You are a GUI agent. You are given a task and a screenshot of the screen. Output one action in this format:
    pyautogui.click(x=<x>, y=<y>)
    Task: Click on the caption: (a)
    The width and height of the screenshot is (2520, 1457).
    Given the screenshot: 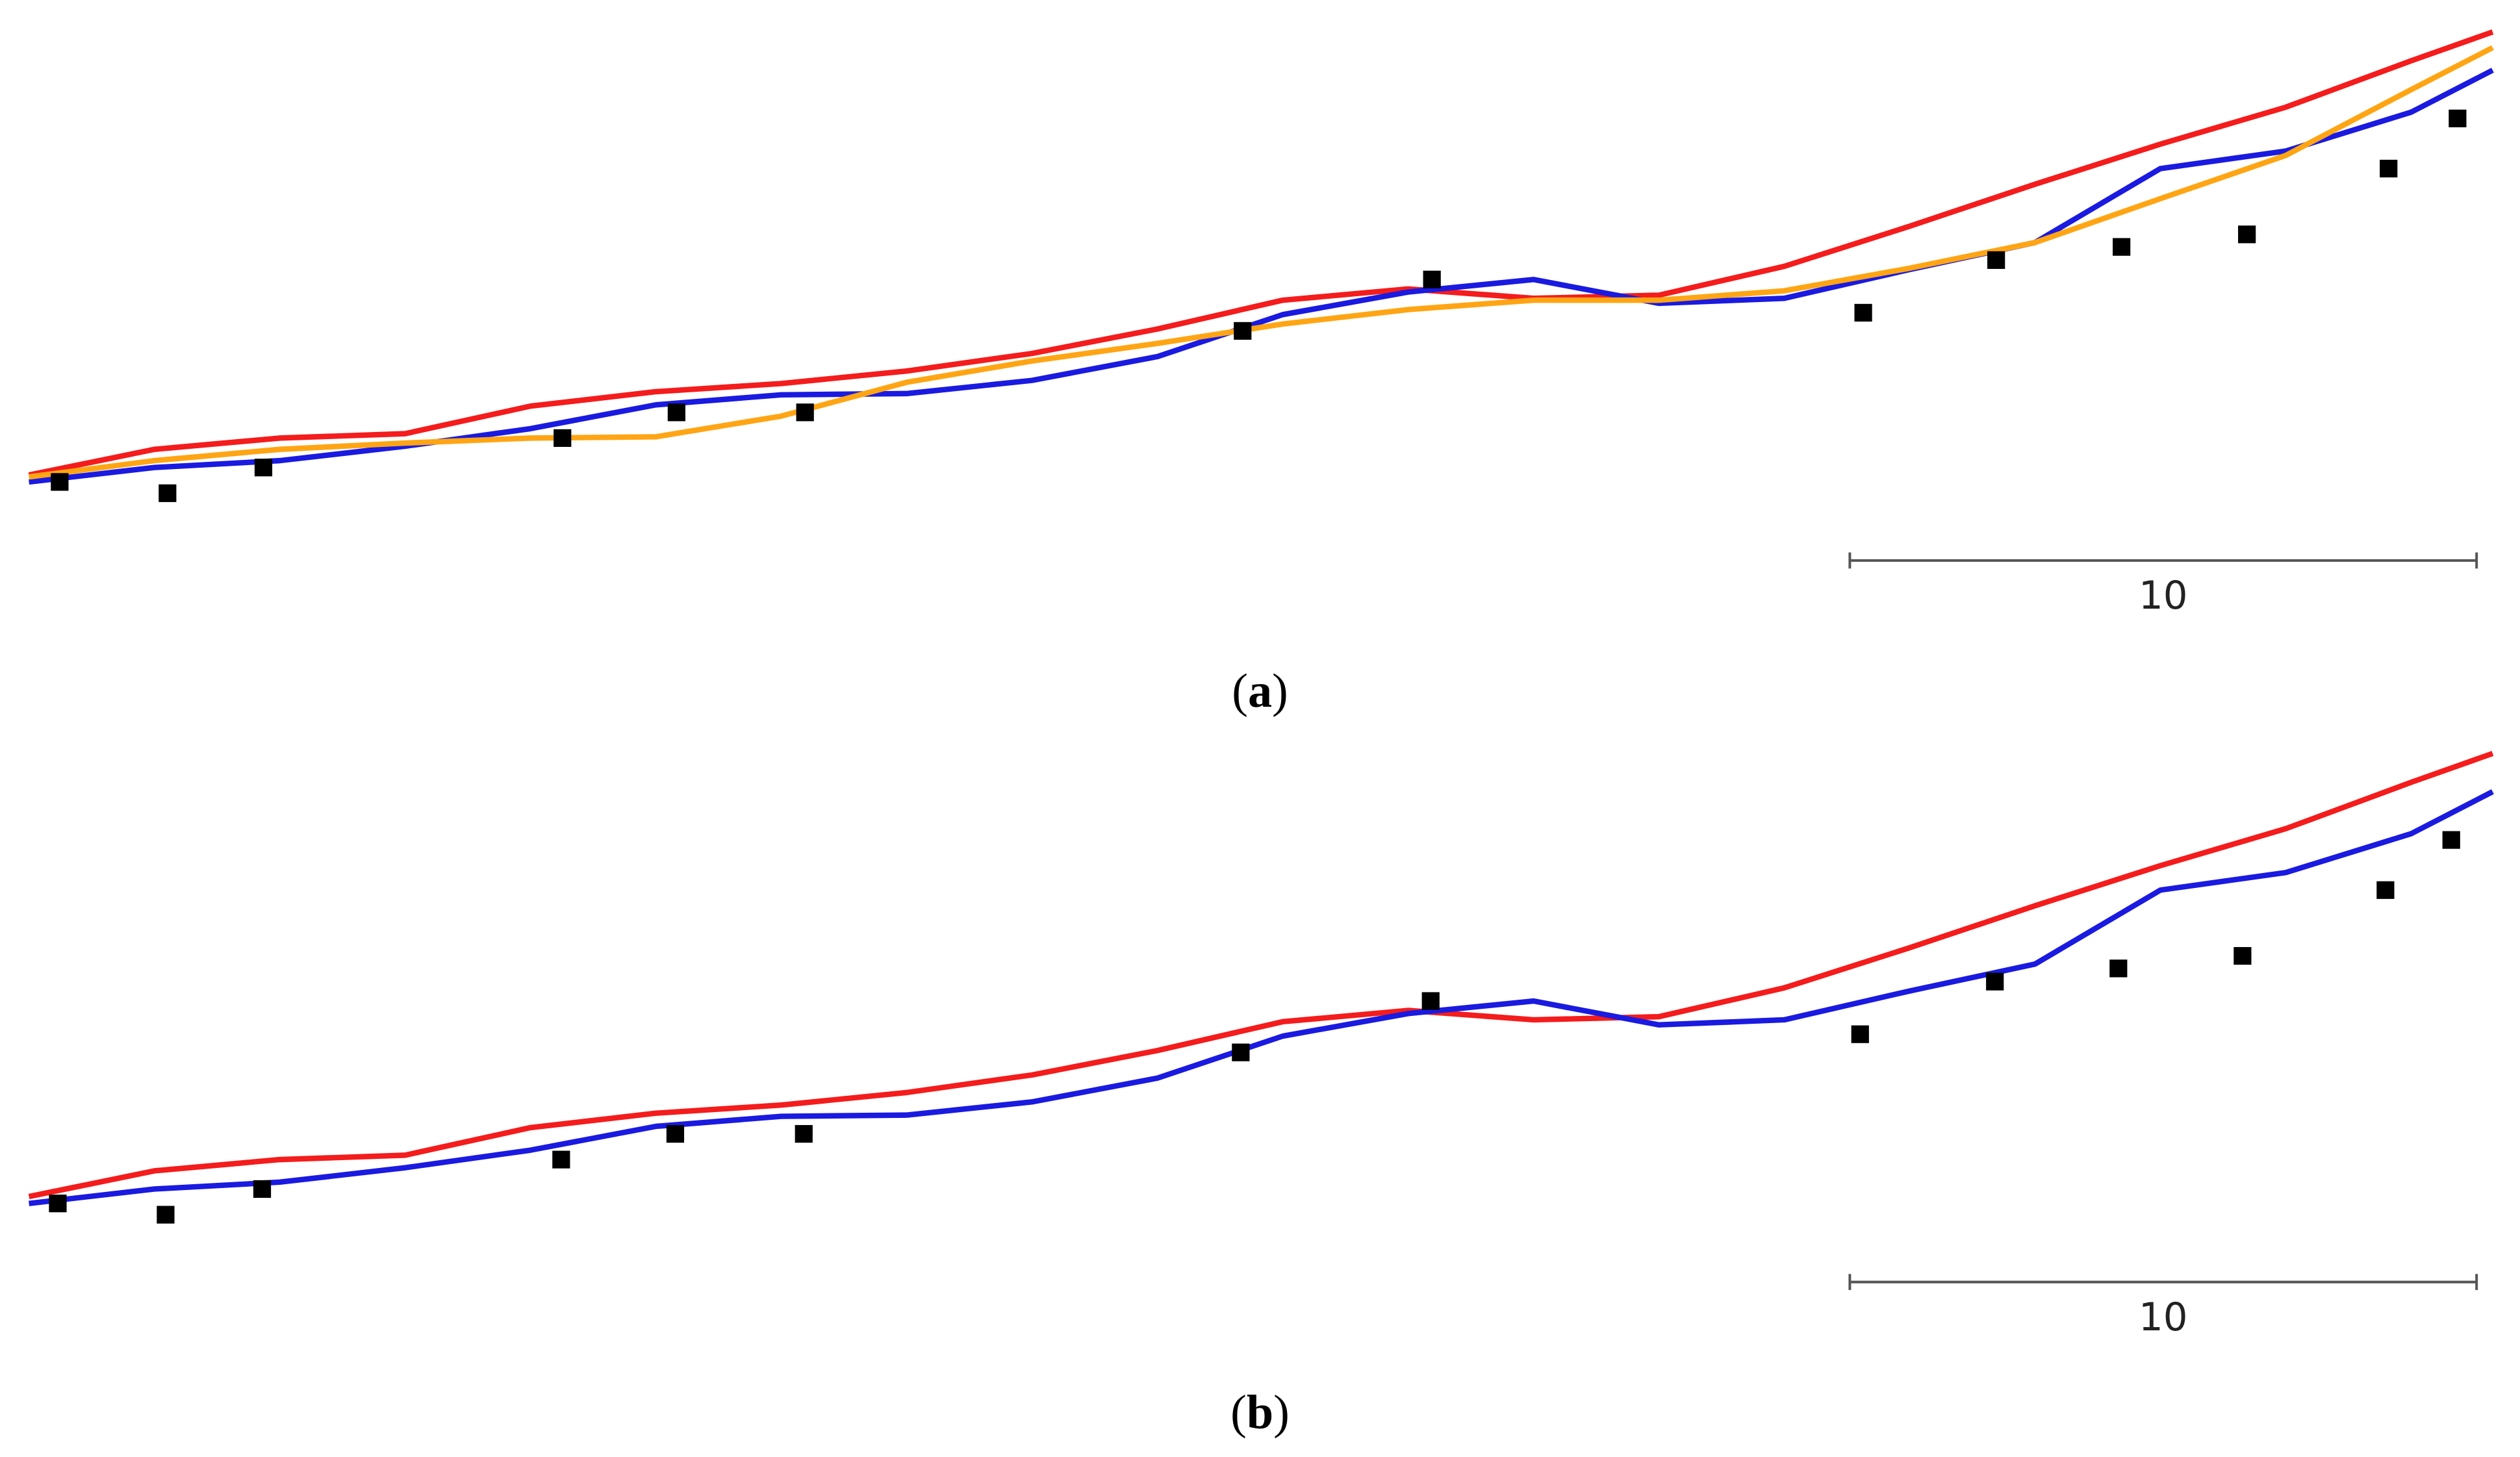 What is the action you would take?
    pyautogui.click(x=1260, y=691)
    